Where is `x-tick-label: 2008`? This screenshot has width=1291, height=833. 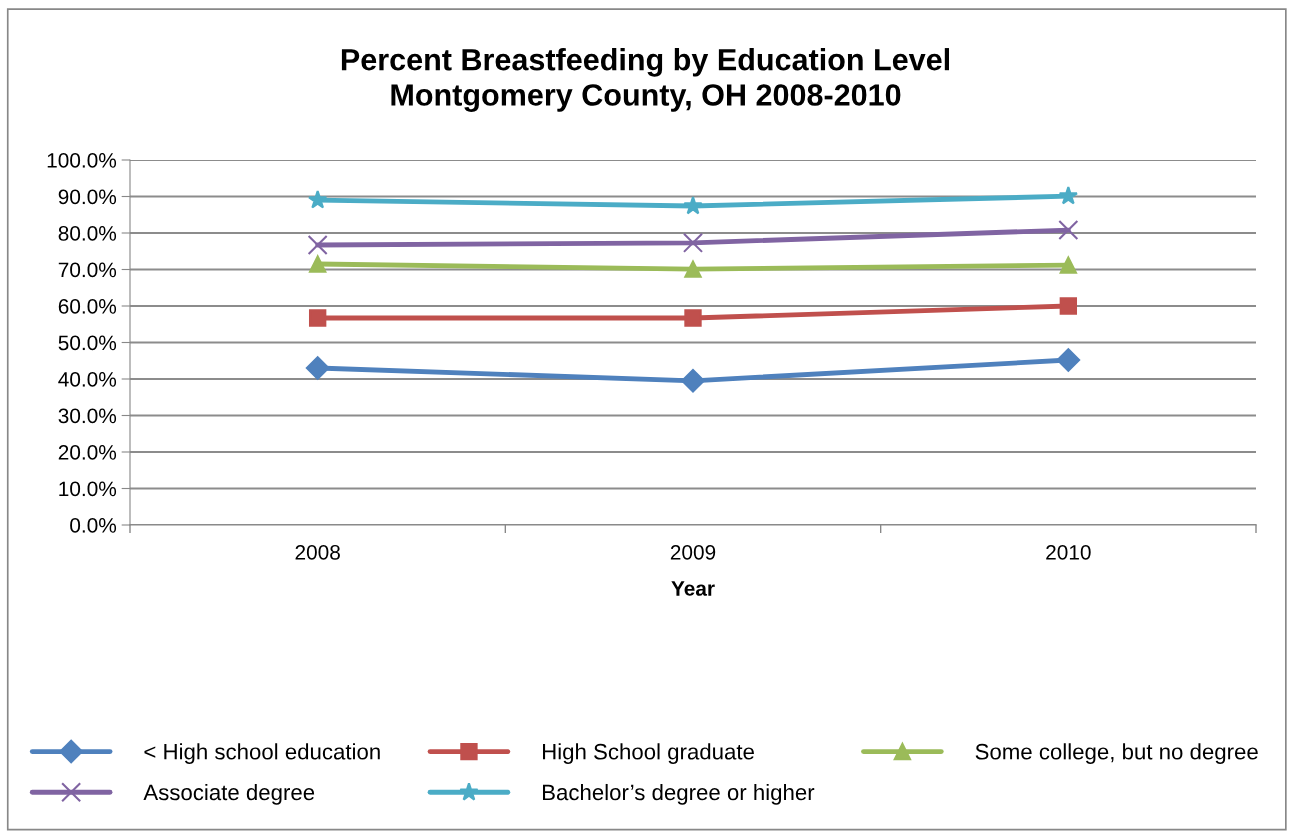 x-tick-label: 2008 is located at coordinates (317, 552).